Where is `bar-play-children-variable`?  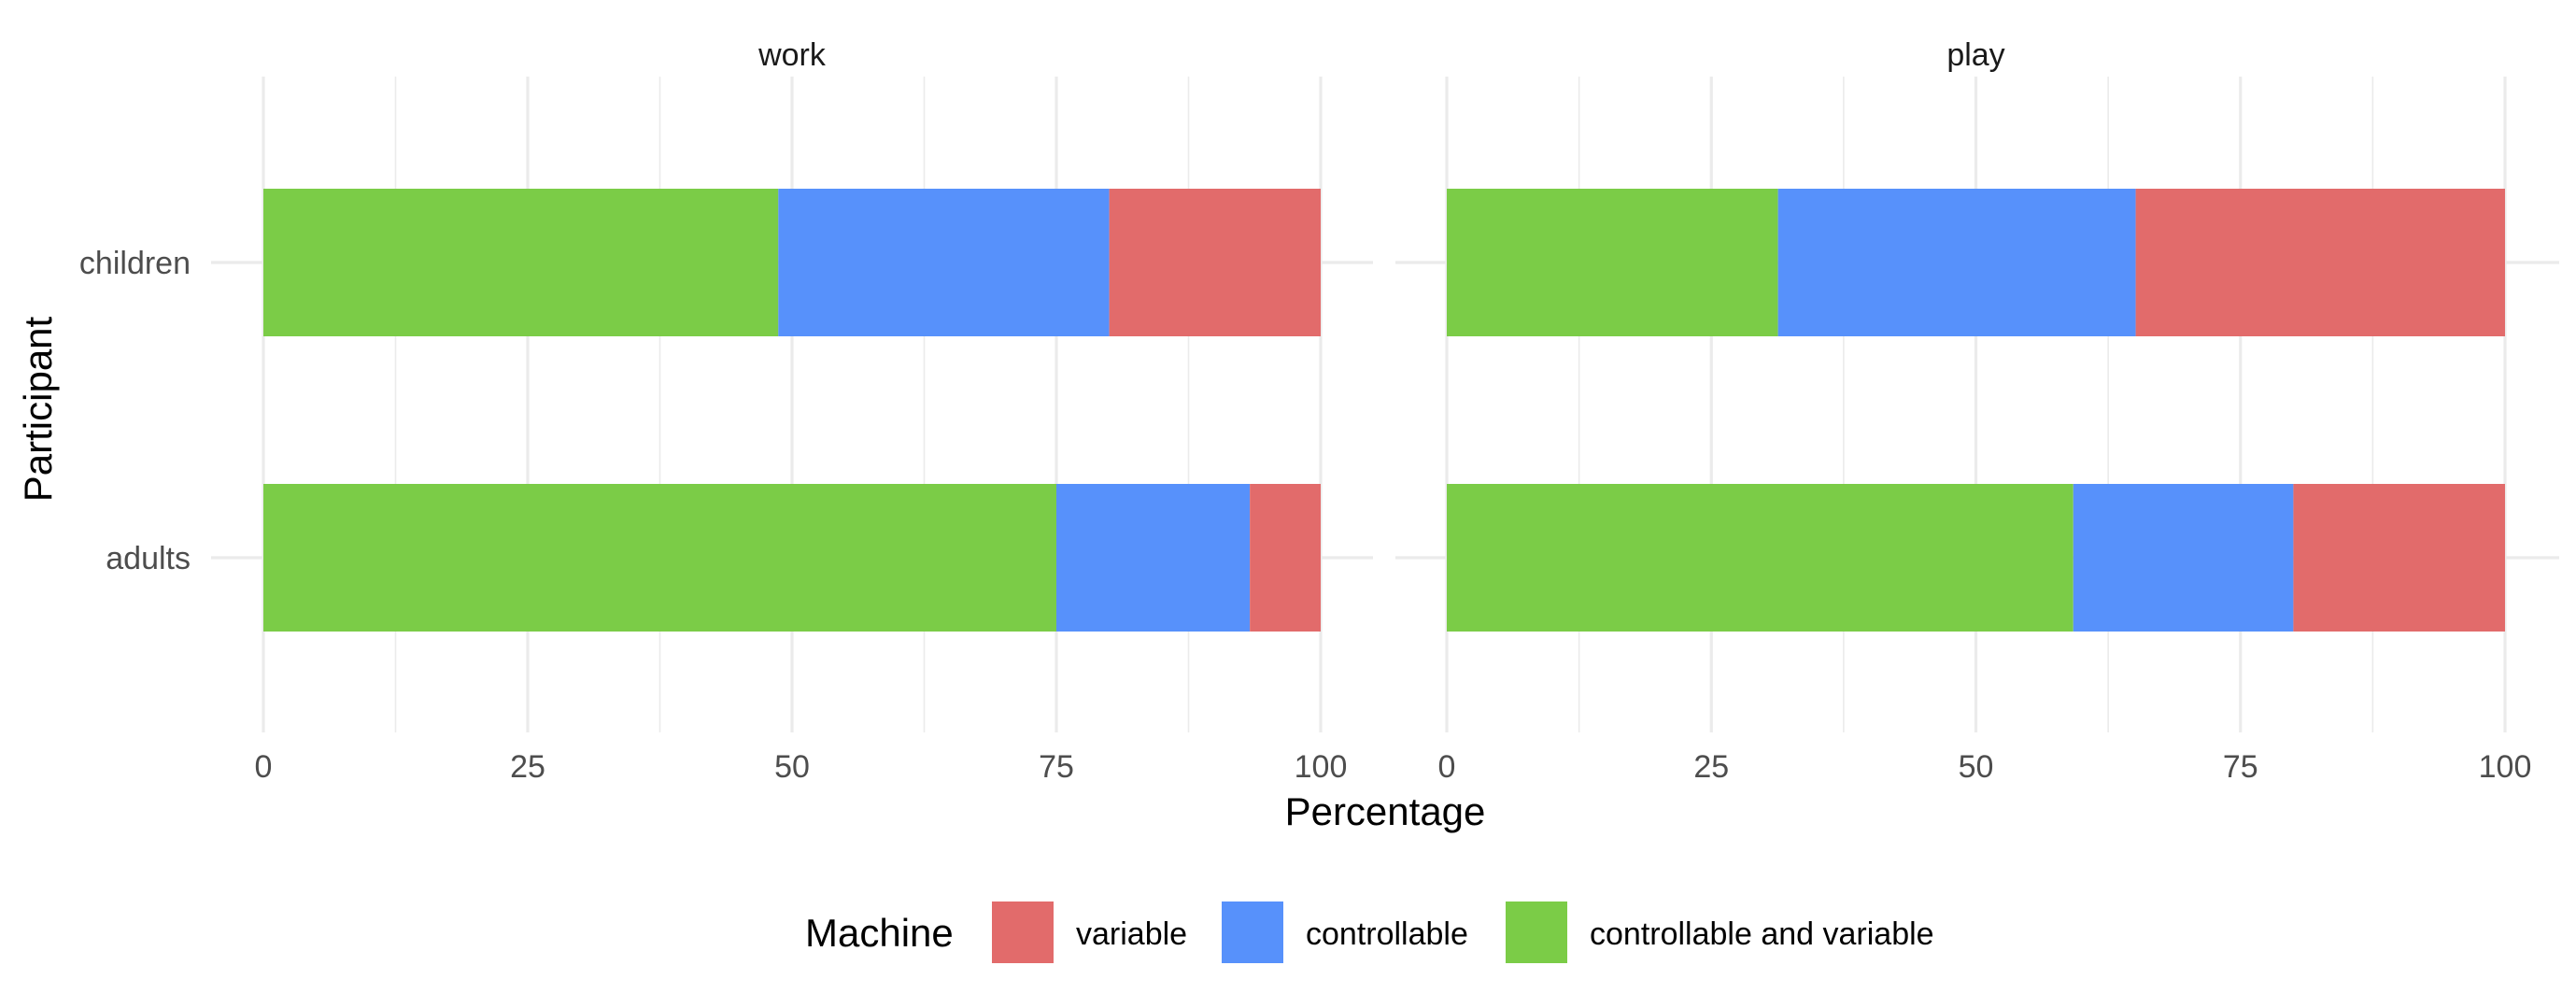 bar-play-children-variable is located at coordinates (2320, 262).